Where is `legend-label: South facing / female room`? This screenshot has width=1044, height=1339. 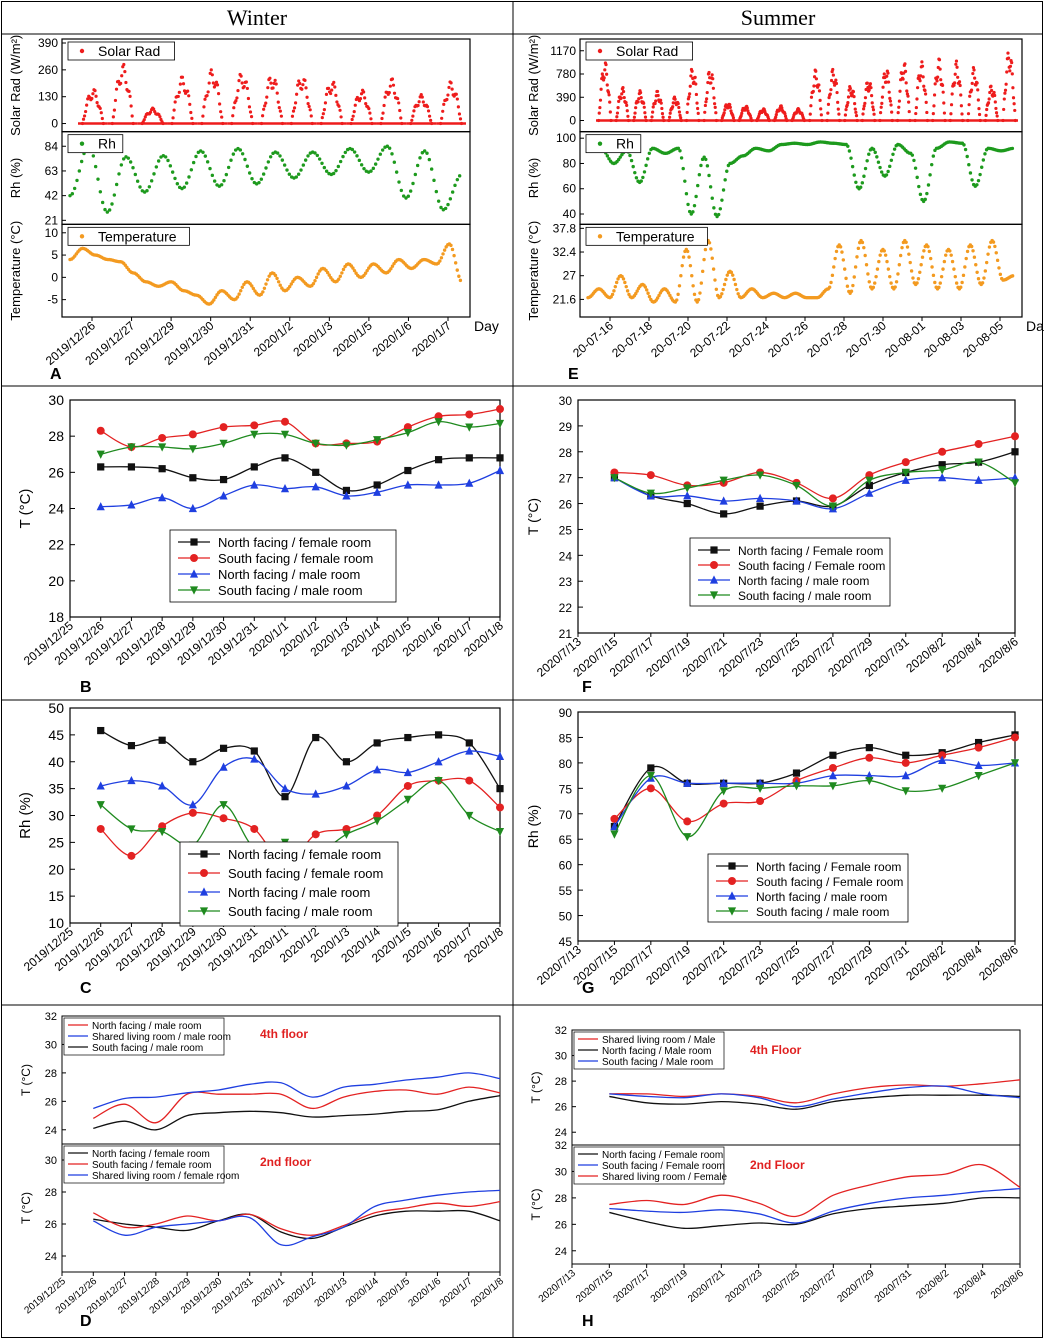
legend-label: South facing / female room is located at coordinates (152, 1165).